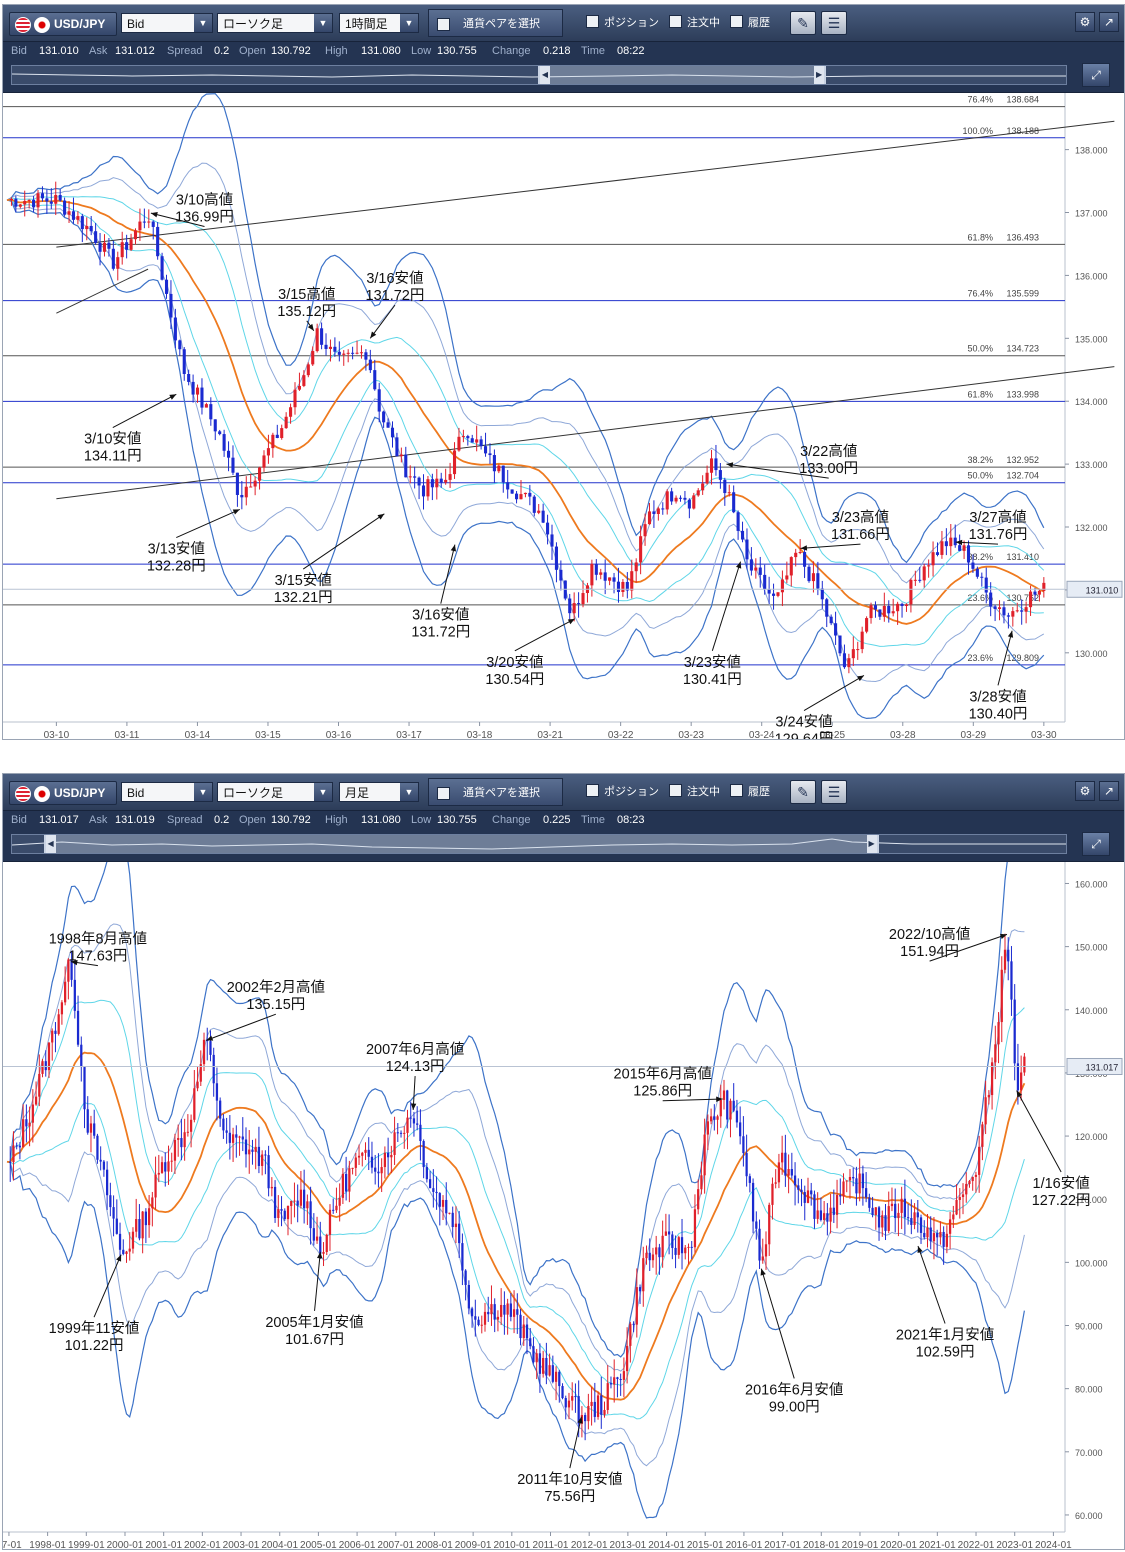  I want to click on annotation-value: 130.40円, so click(998, 714).